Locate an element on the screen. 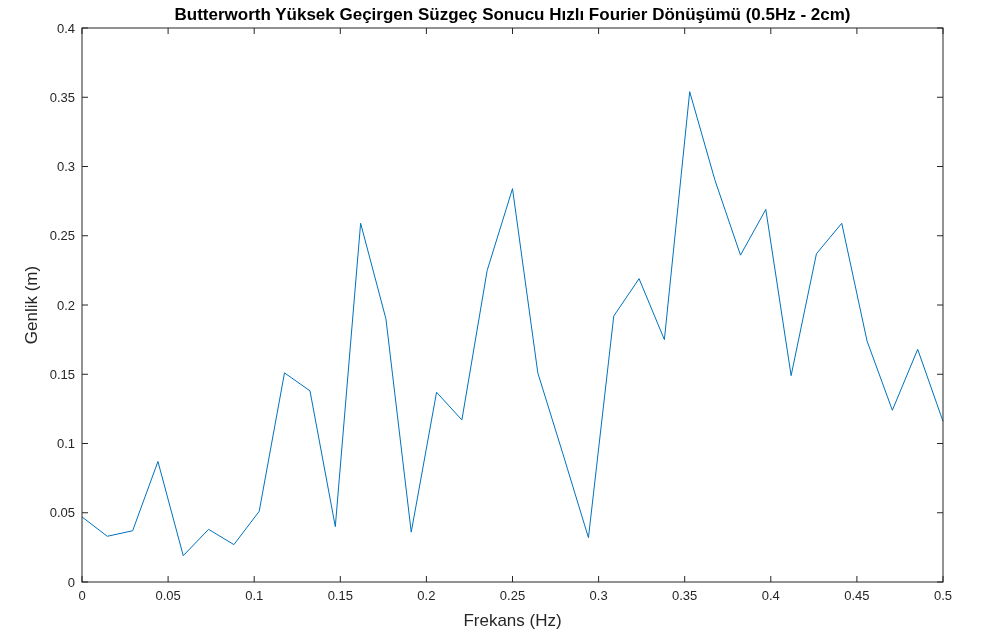 Image resolution: width=1004 pixels, height=637 pixels. x-axis-title: Frekans (Hz) is located at coordinates (512, 620).